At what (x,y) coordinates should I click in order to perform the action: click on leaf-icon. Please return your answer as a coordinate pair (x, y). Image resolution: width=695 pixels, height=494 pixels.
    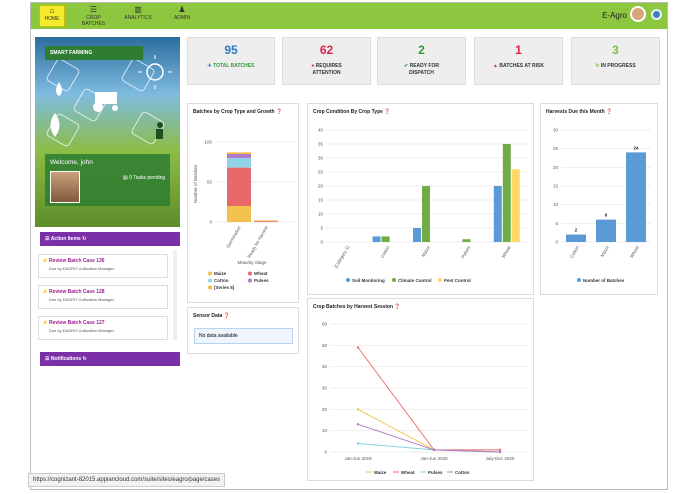
    Looking at the image, I should click on (55, 125).